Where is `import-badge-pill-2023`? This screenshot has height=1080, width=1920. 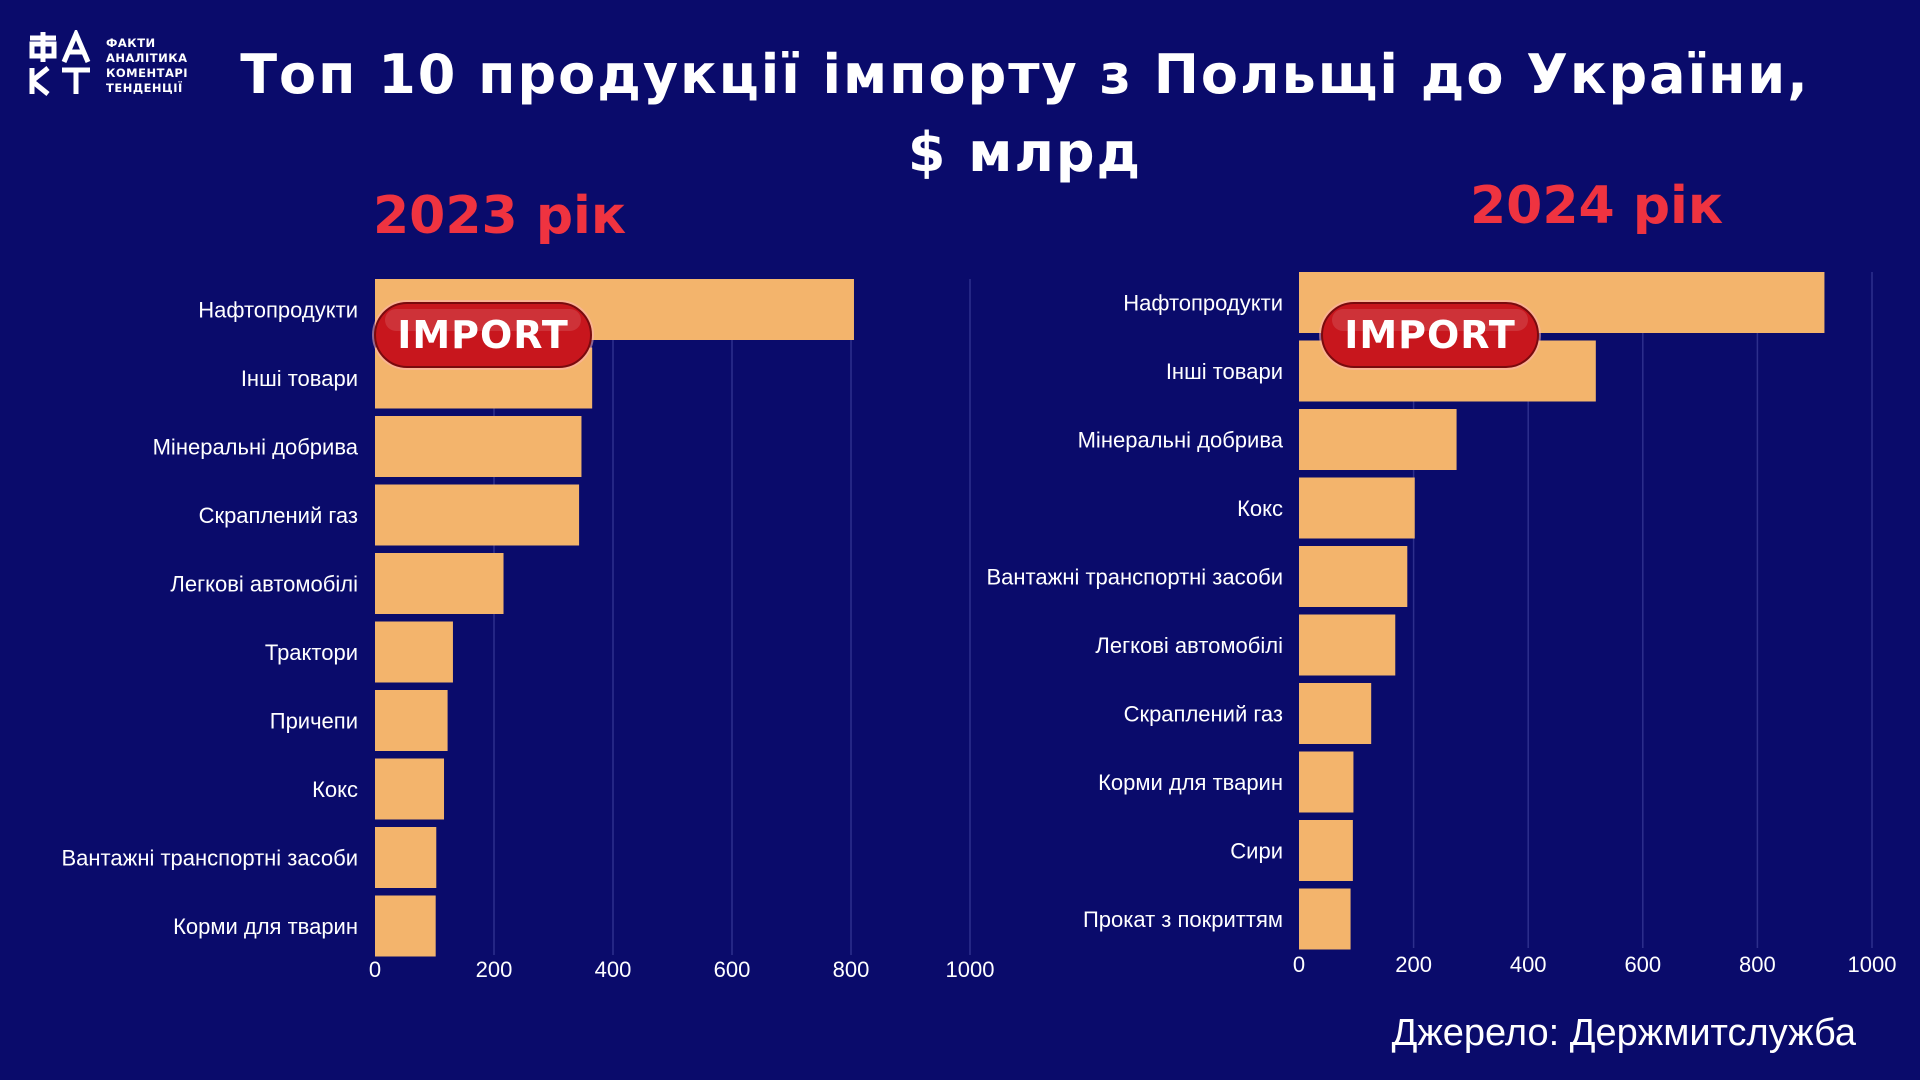 import-badge-pill-2023 is located at coordinates (483, 335).